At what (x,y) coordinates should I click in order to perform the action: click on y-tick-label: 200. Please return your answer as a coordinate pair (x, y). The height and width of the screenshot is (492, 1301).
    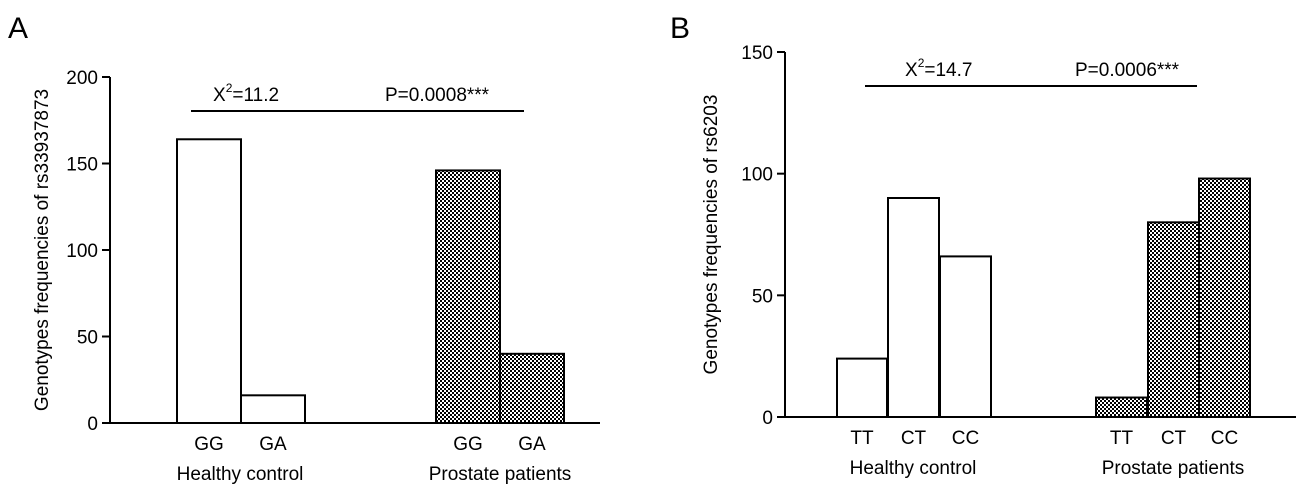
    Looking at the image, I should click on (82, 78).